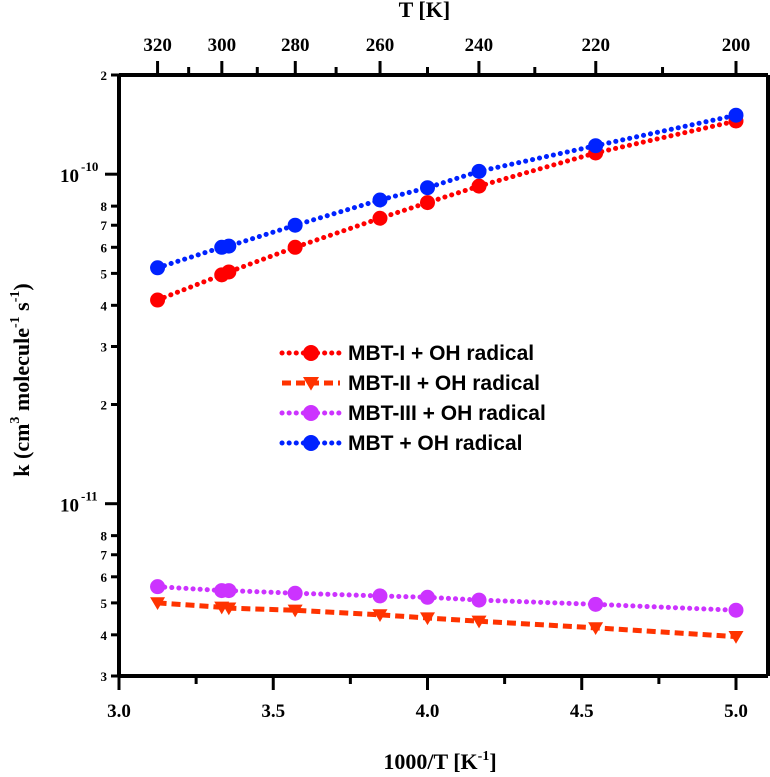 This screenshot has width=770, height=777. Describe the element at coordinates (582, 711) in the screenshot. I see `x-tick-label: 4.5` at that location.